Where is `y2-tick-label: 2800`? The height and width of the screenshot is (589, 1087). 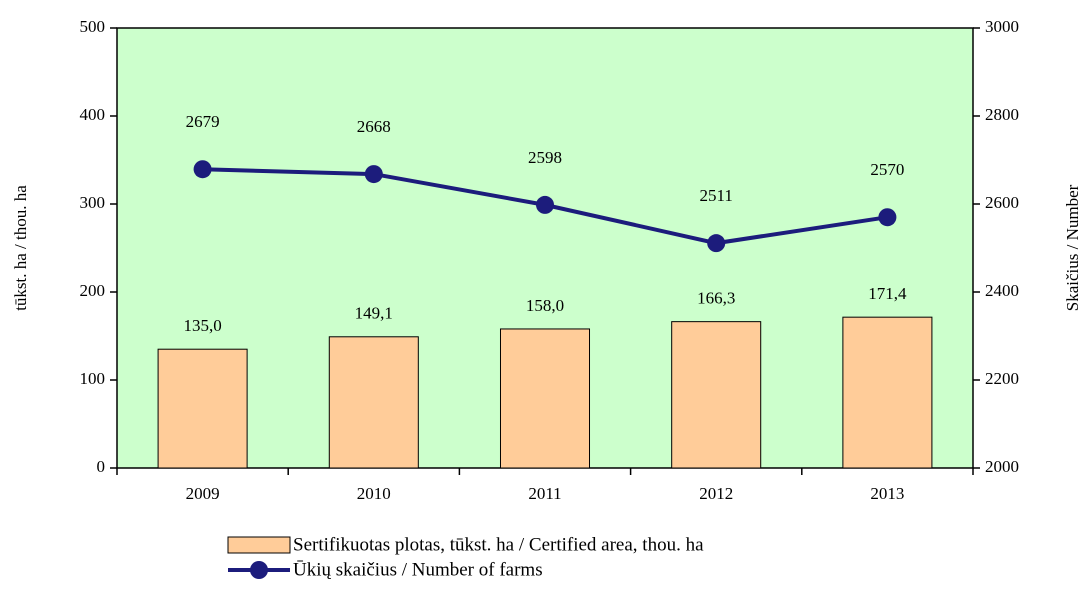
y2-tick-label: 2800 is located at coordinates (1002, 114).